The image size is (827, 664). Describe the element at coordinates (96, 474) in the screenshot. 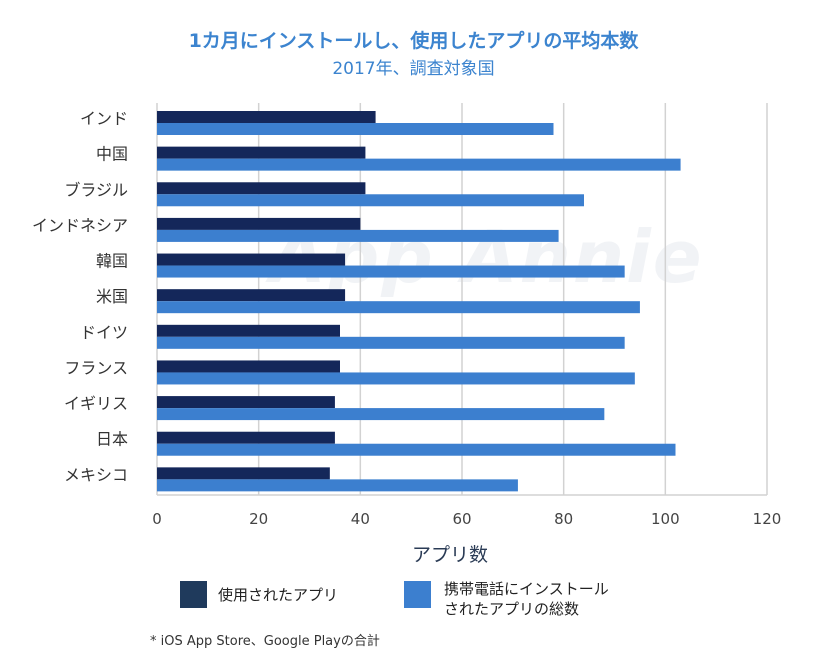

I see `y-category-label: メキシコ` at that location.